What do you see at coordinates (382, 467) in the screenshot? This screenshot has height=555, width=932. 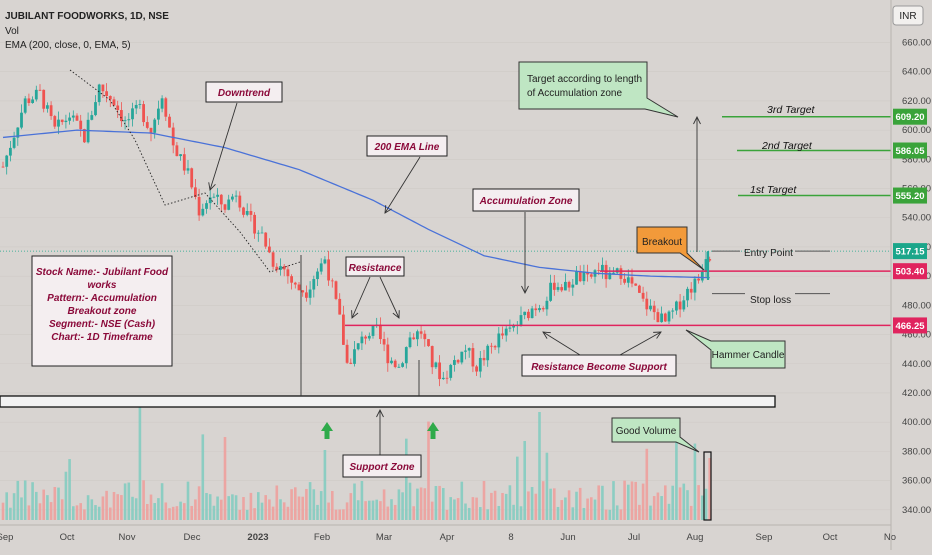 I see `support-label: Support Zone` at bounding box center [382, 467].